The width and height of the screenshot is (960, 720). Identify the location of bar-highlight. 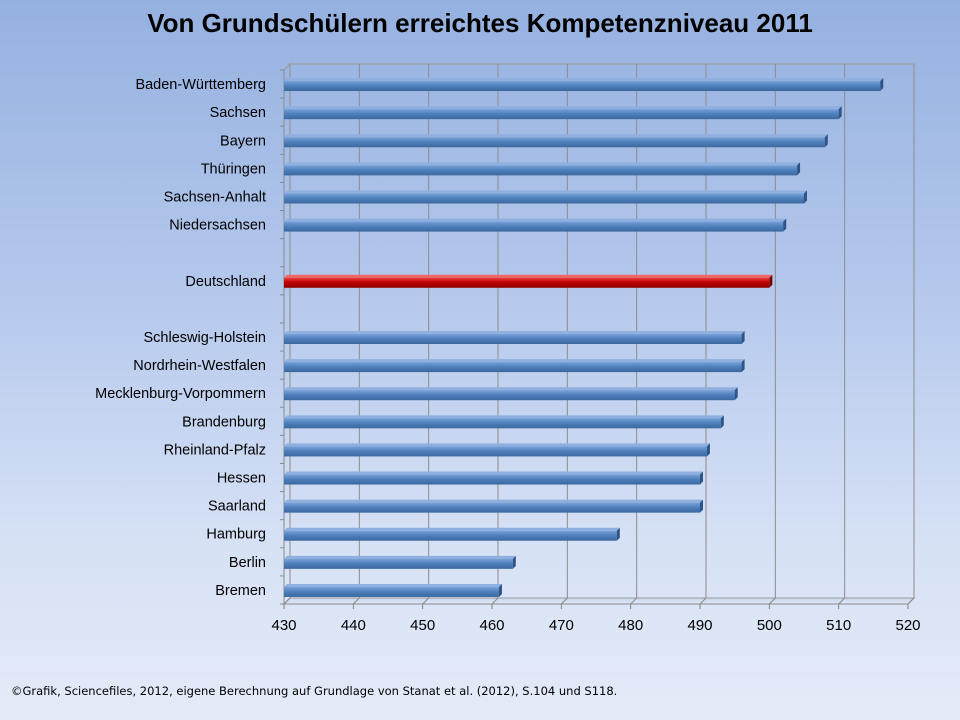
(528, 281).